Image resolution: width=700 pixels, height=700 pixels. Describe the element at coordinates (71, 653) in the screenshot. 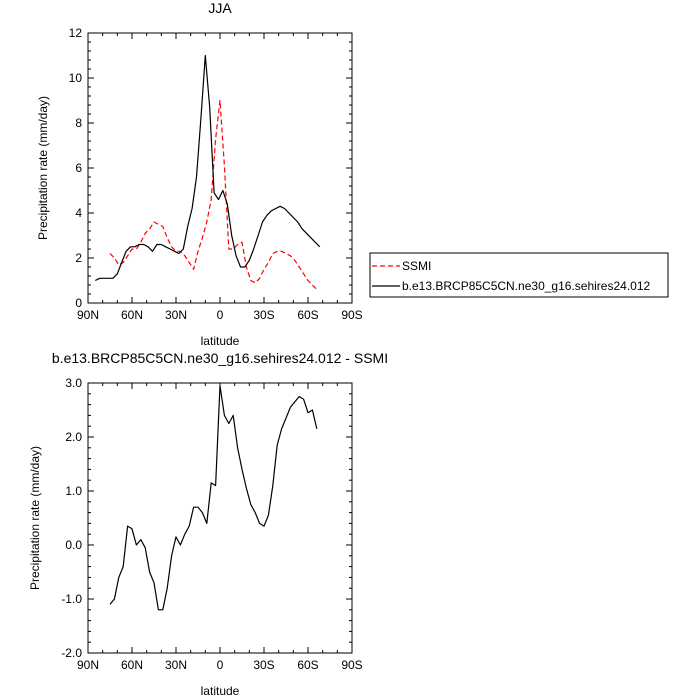

I see `bottom-y-tick-label: -2.0` at that location.